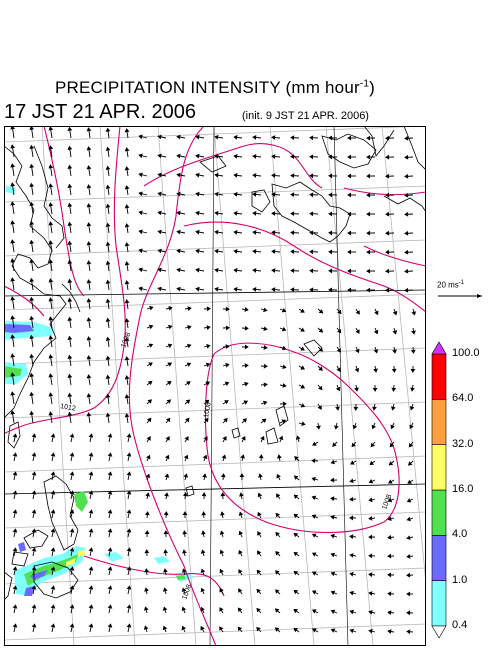 This screenshot has width=500, height=650. I want to click on legend-label: 1.0, so click(460, 579).